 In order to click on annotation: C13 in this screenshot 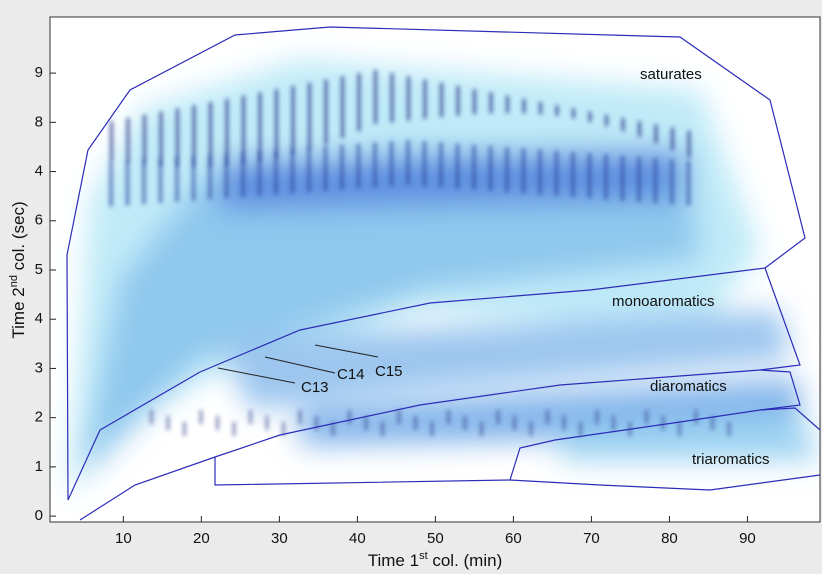, I will do `click(315, 387)`.